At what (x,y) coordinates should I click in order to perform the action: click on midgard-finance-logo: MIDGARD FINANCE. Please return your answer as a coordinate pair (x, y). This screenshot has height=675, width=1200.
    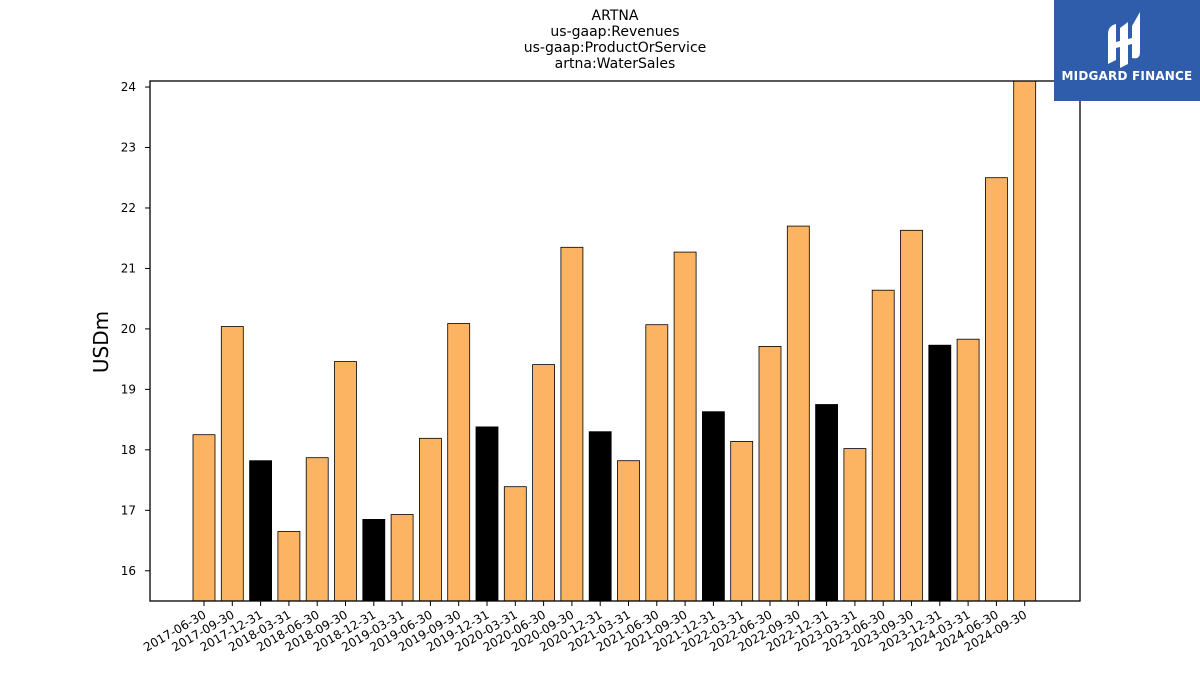
    Looking at the image, I should click on (1127, 50).